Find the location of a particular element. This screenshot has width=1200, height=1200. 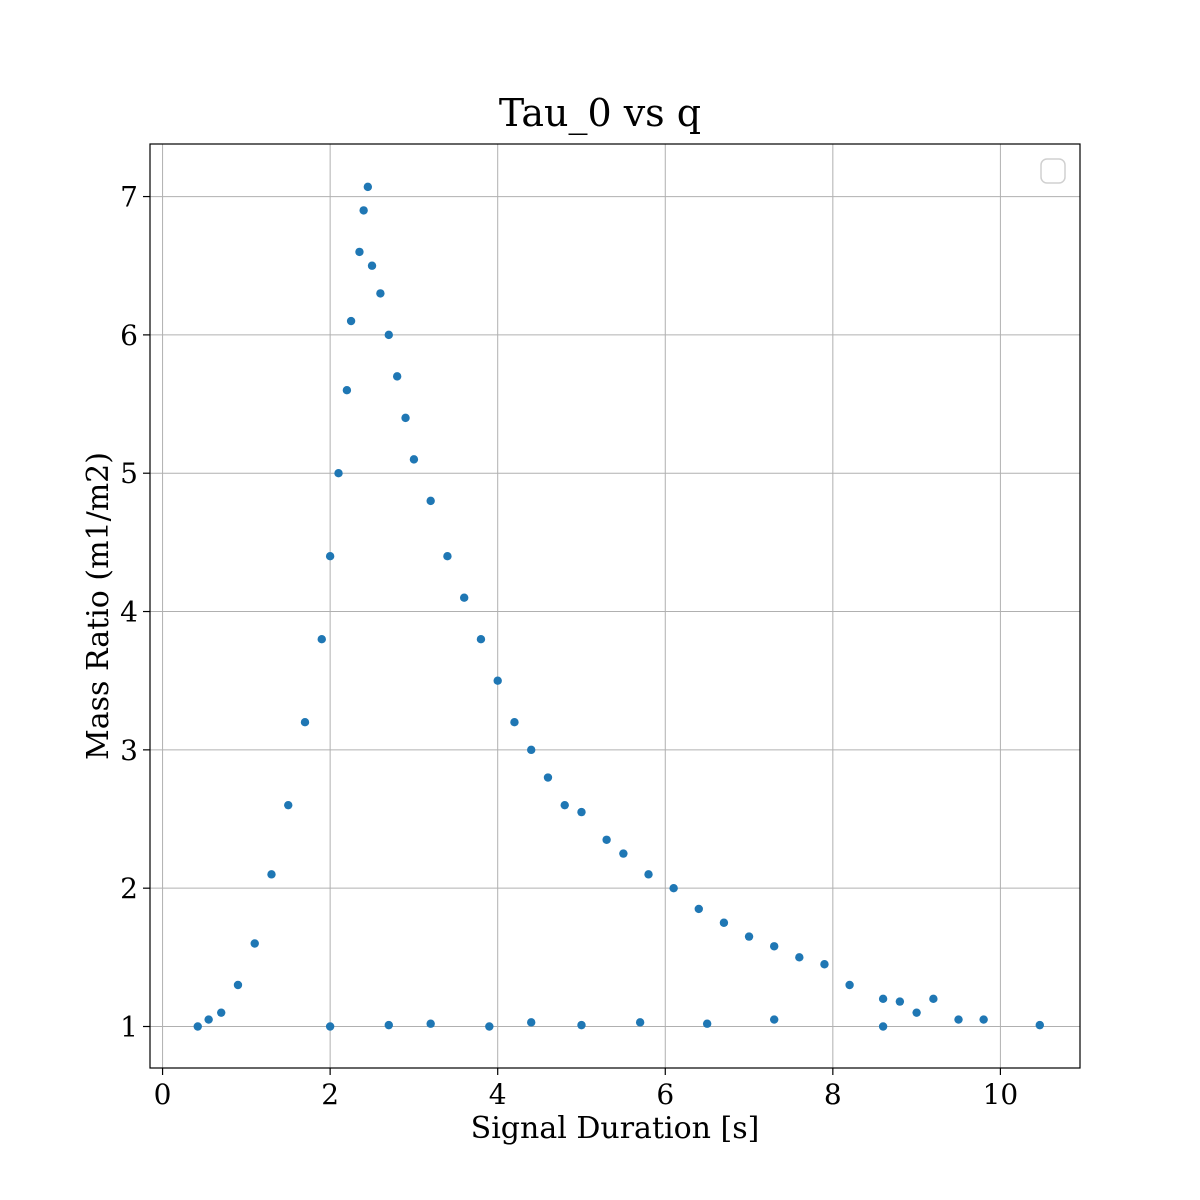

chart-title: Tau_0 vs q is located at coordinates (600, 113).